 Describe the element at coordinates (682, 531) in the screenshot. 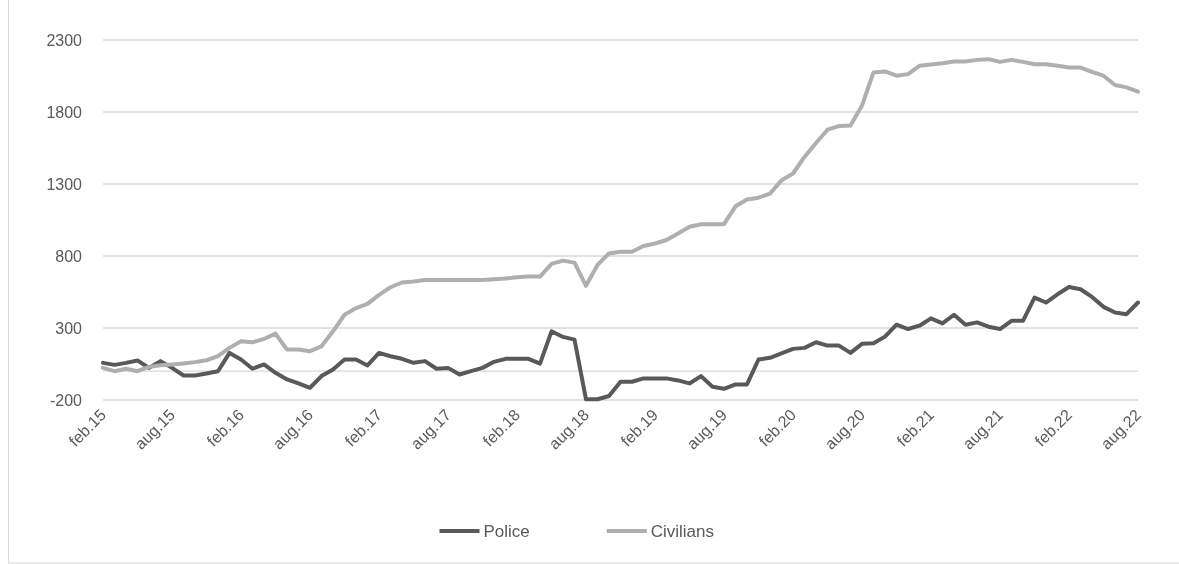

I see `legend-label: Civilians` at that location.